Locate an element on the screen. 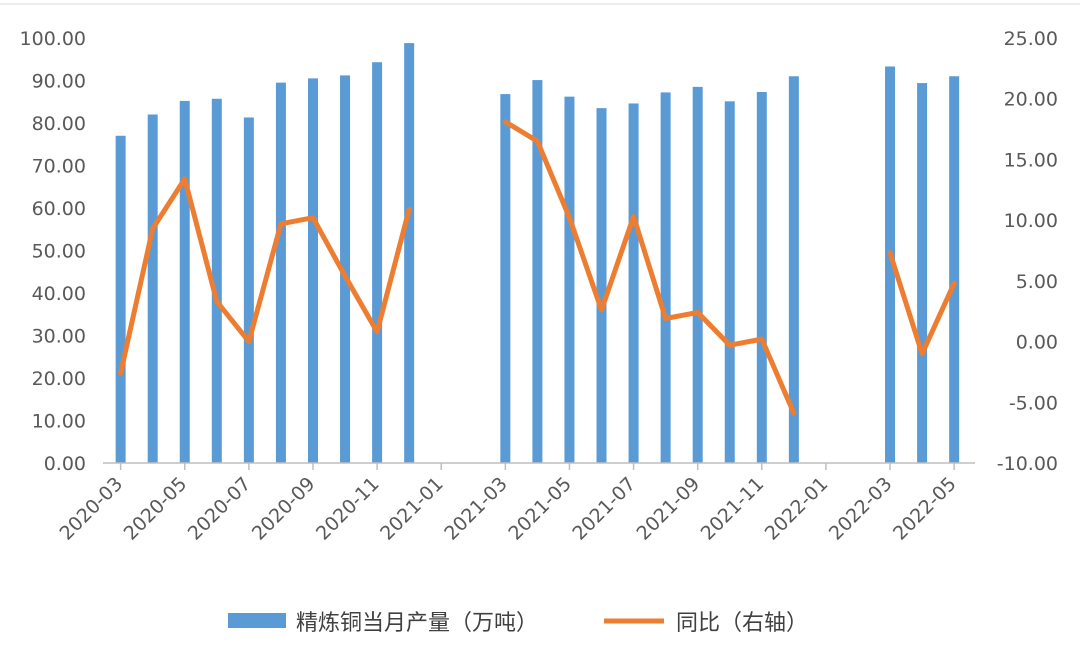  y-left-tick-label: 40.00 is located at coordinates (59, 294).